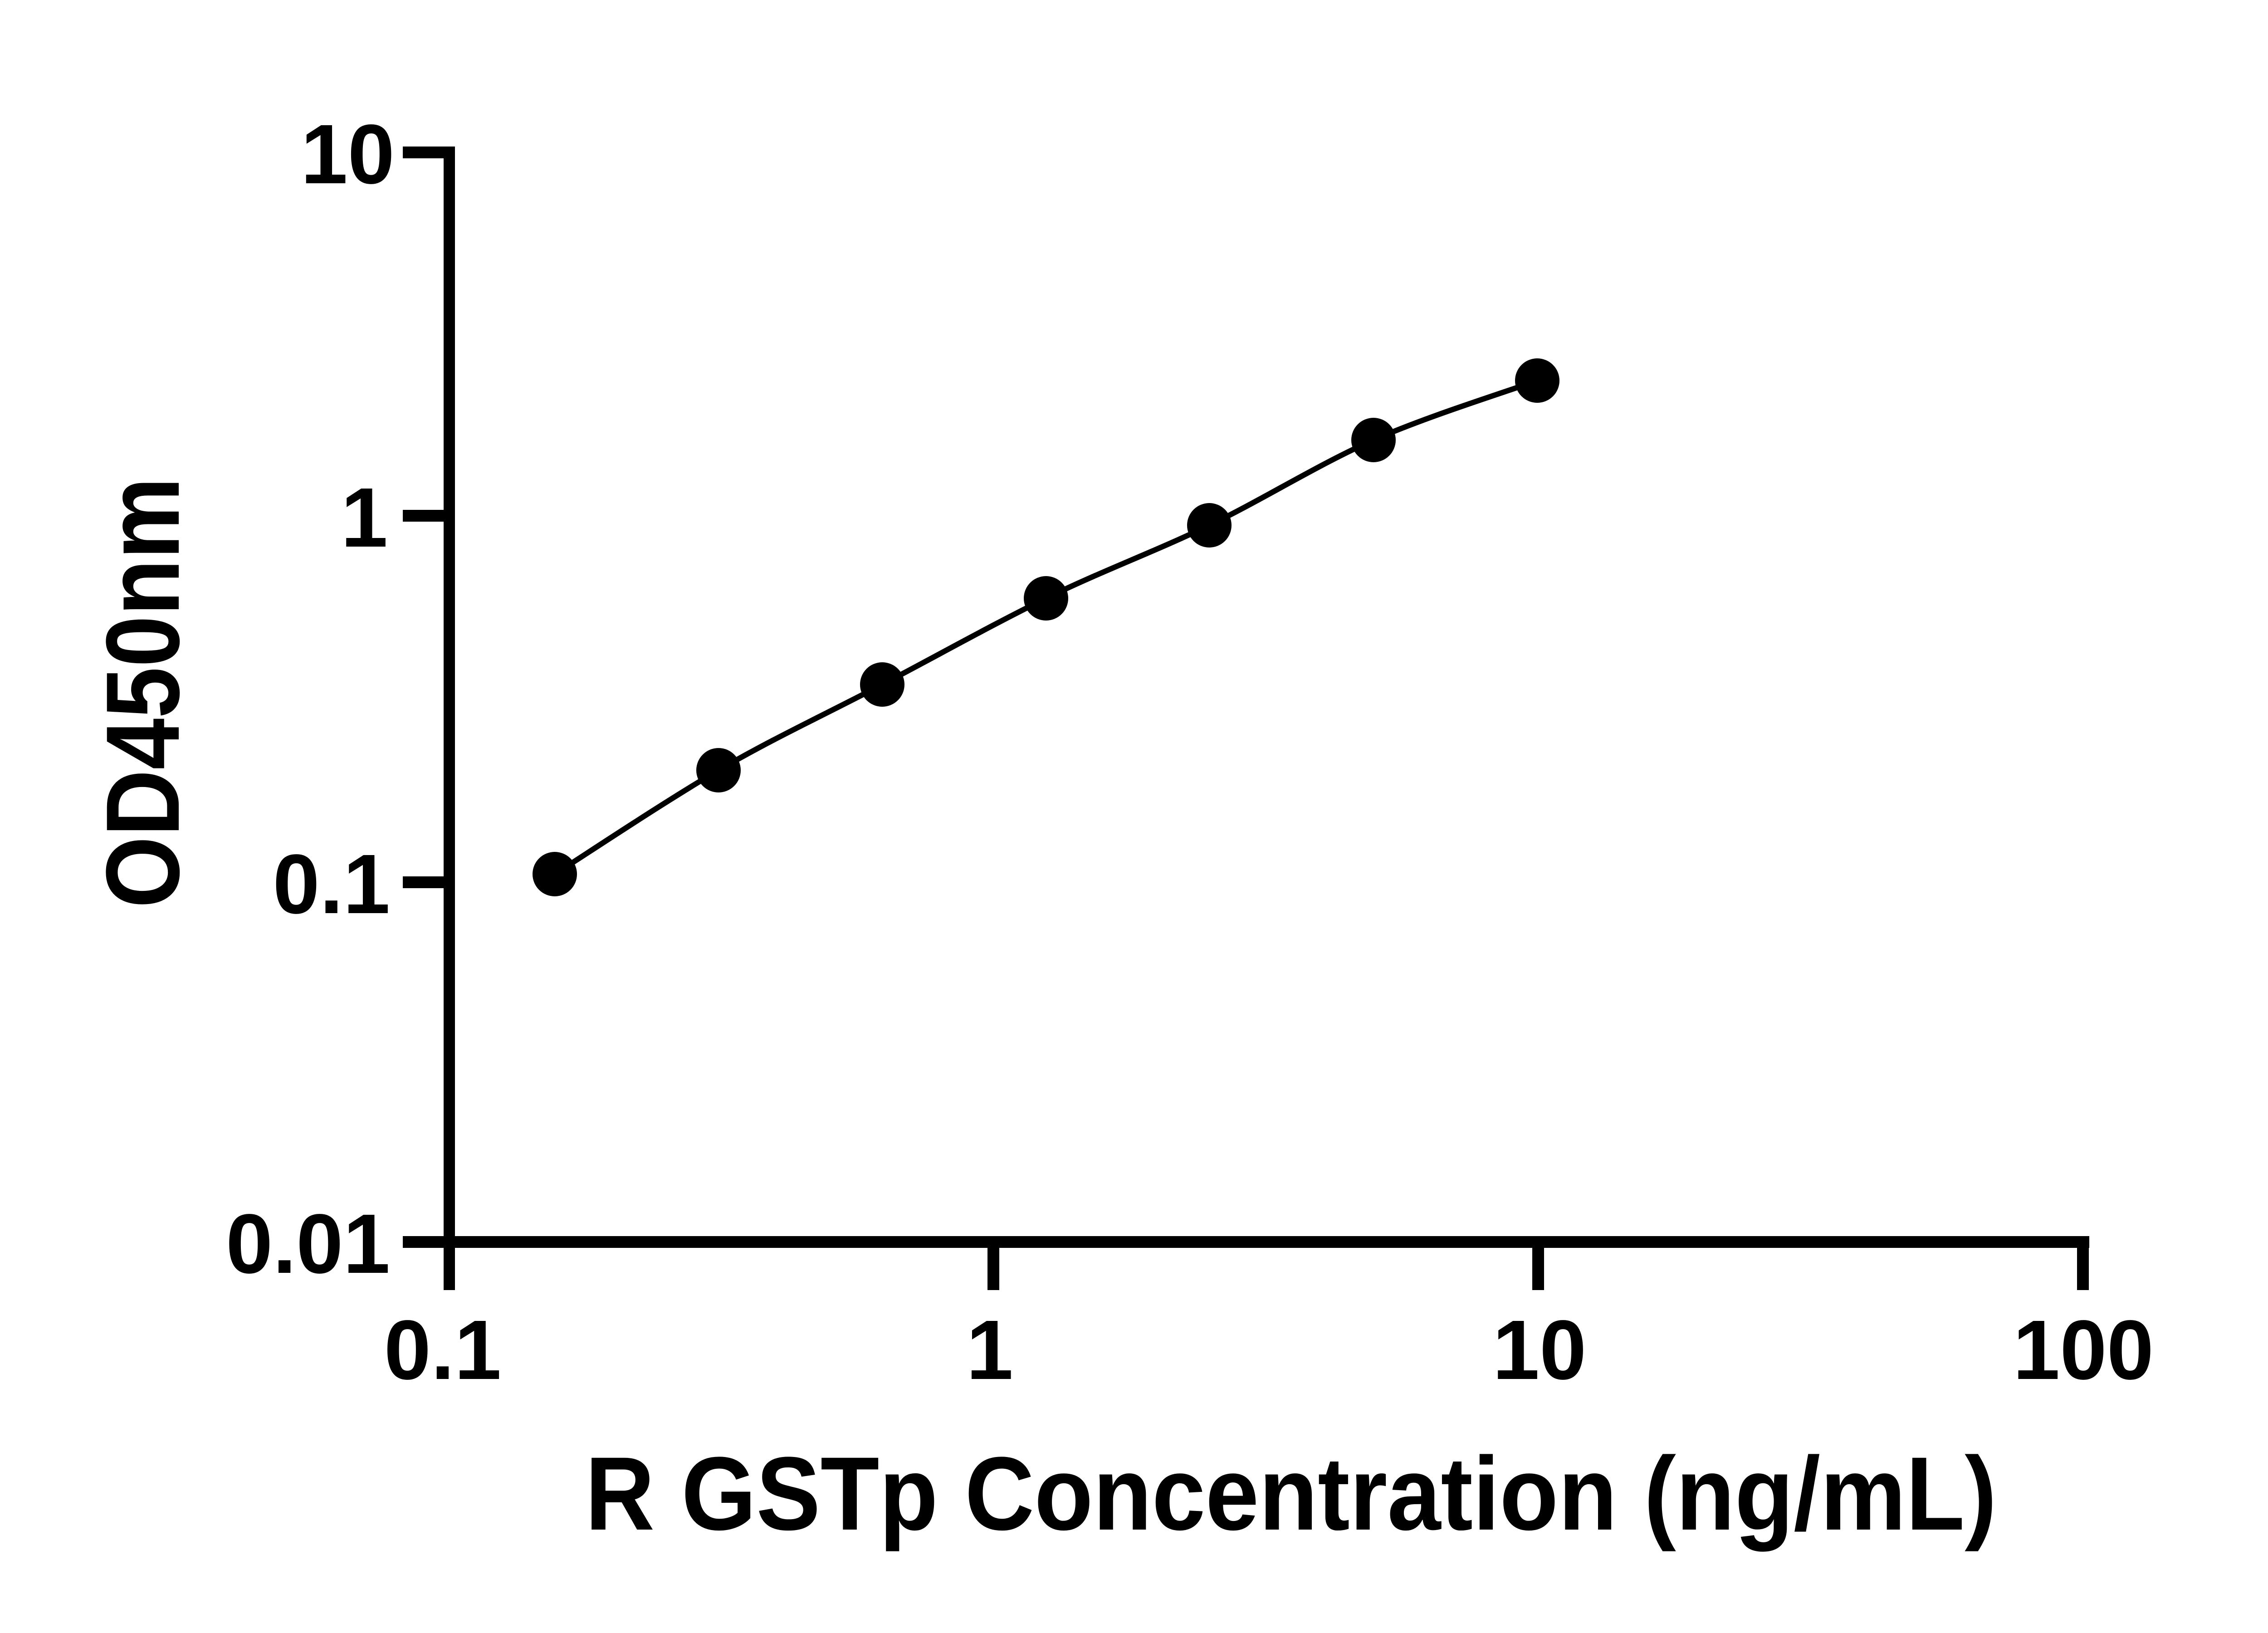  What do you see at coordinates (1291, 1493) in the screenshot?
I see `svg-text: R GSTp Concentration (ng/mL)` at bounding box center [1291, 1493].